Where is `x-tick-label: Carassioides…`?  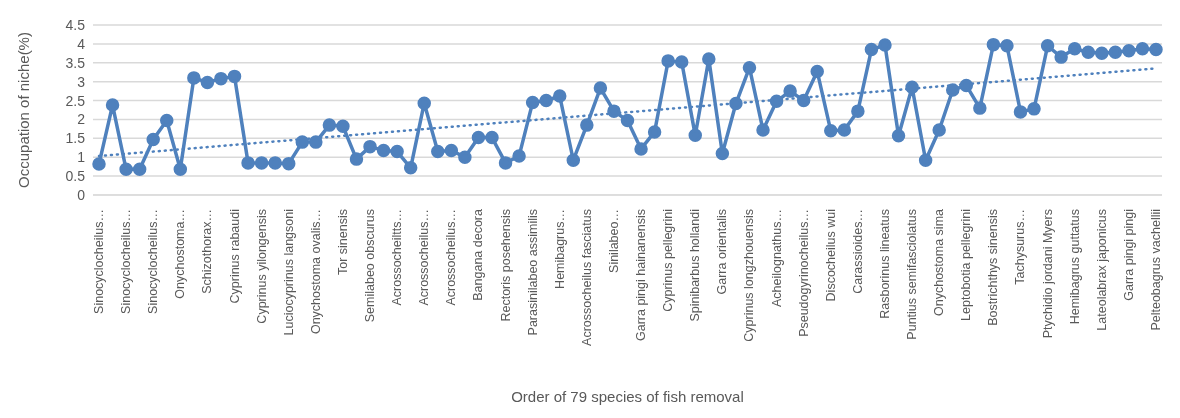 x-tick-label: Carassioides… is located at coordinates (857, 251).